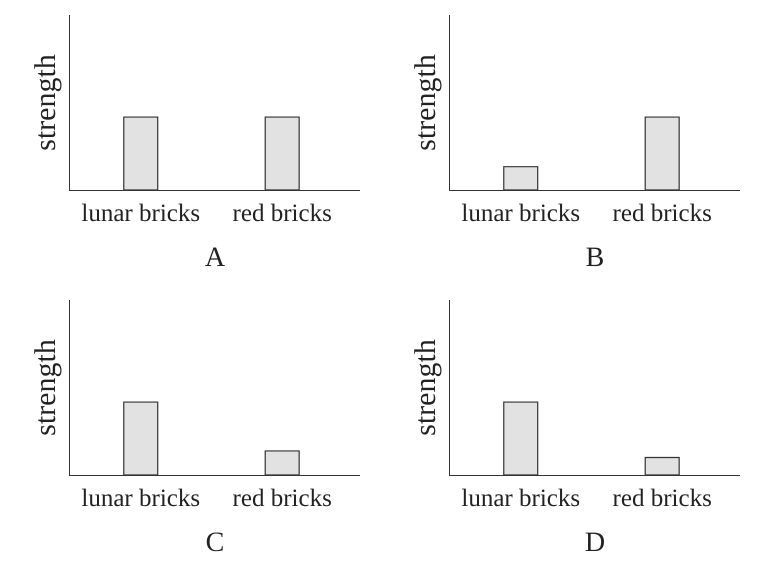 This screenshot has height=571, width=777. What do you see at coordinates (215, 542) in the screenshot?
I see `x-axis-title: C` at bounding box center [215, 542].